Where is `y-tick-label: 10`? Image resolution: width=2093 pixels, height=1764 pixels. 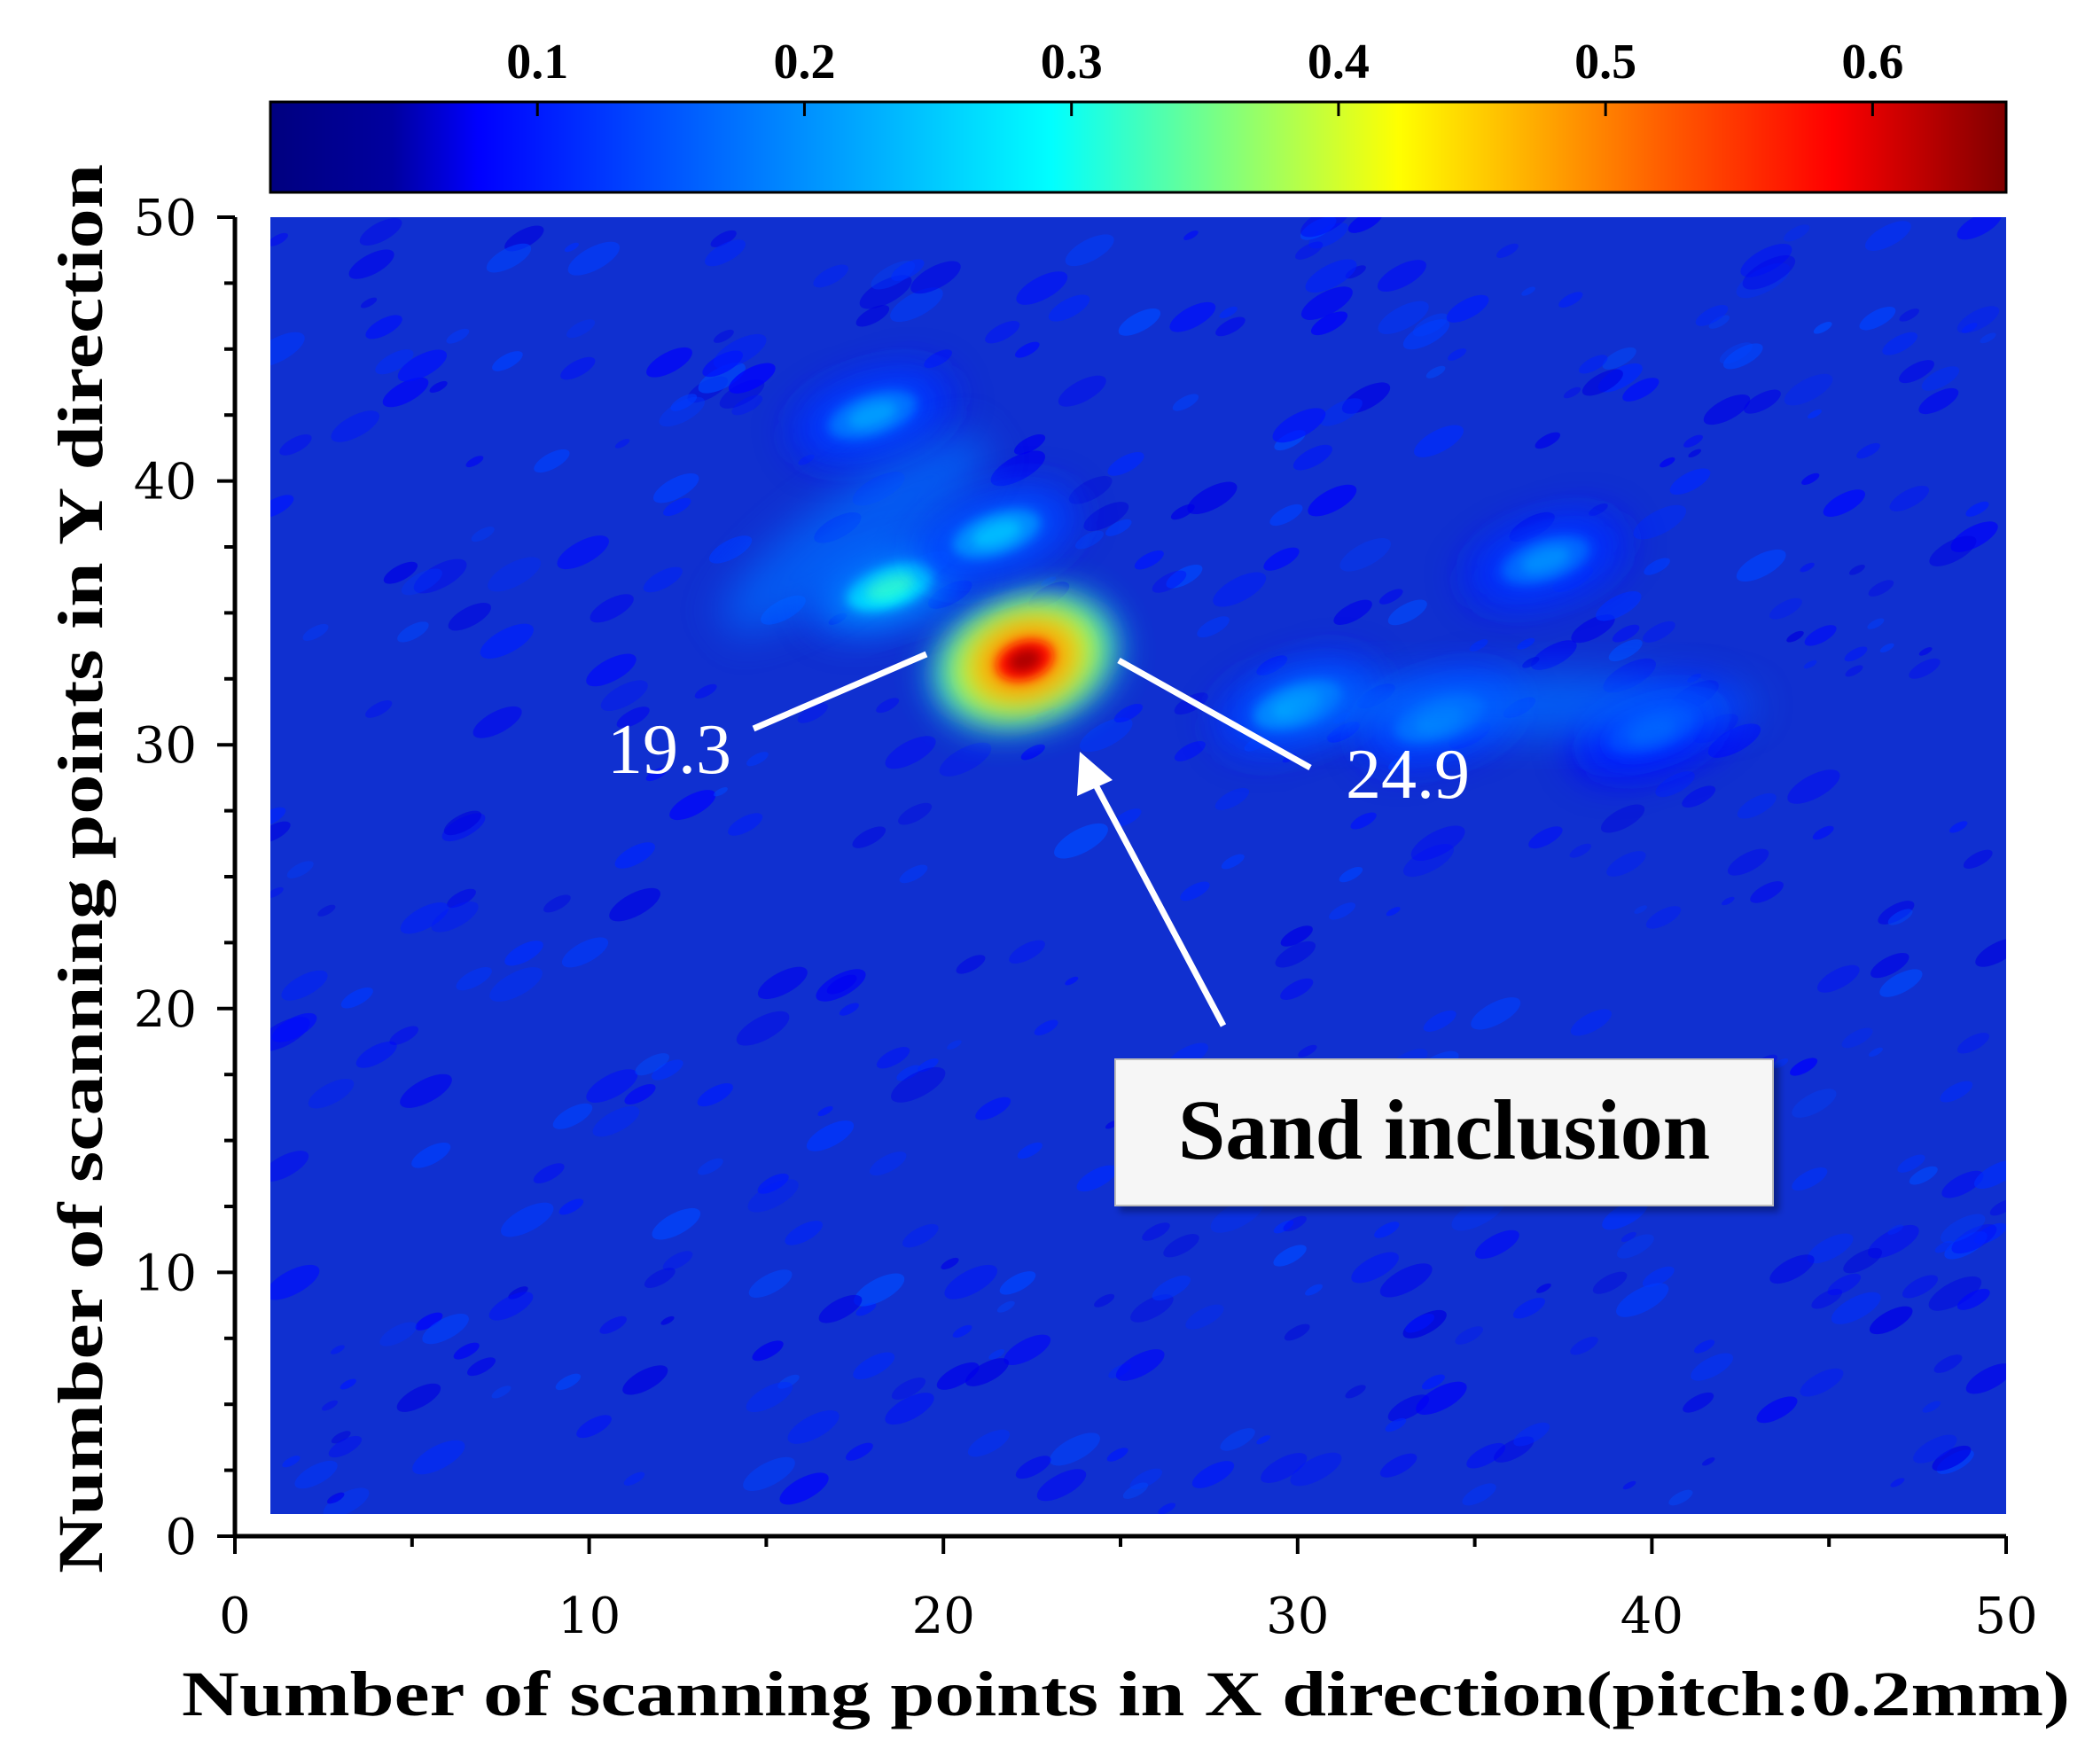 y-tick-label: 10 is located at coordinates (165, 1273).